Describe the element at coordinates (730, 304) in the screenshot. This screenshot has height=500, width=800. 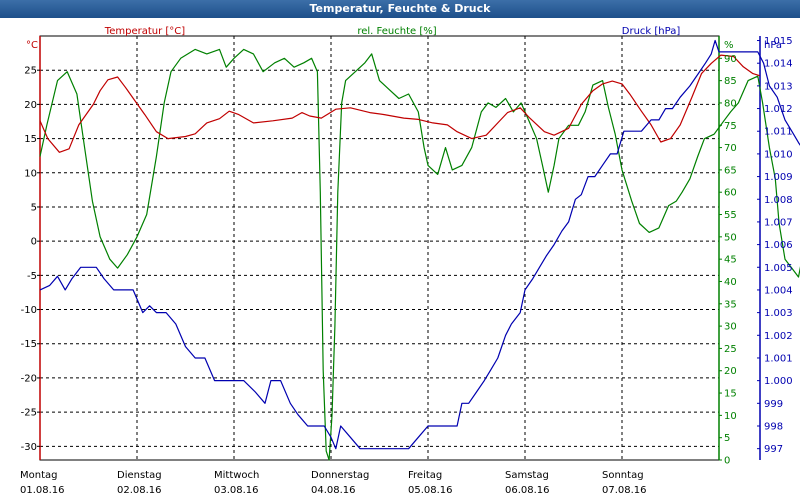
I see `humidity-tick-label: 35` at that location.